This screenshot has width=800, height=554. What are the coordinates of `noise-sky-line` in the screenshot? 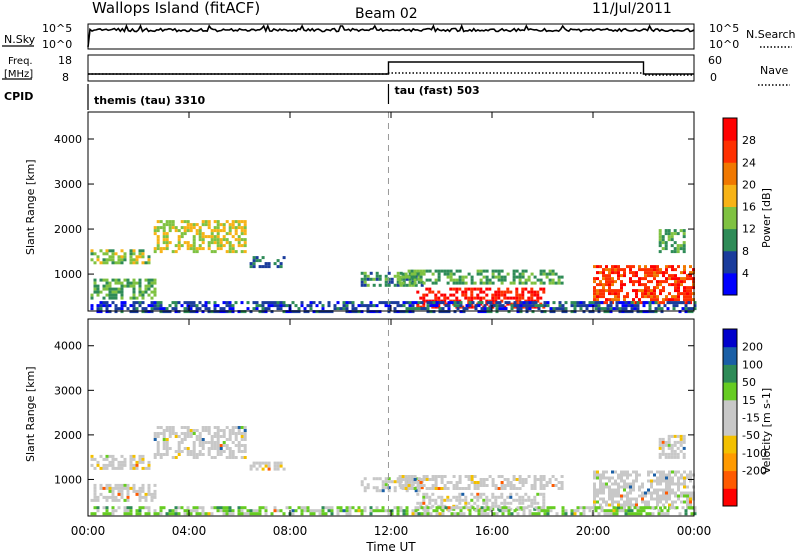 It's located at (391, 35).